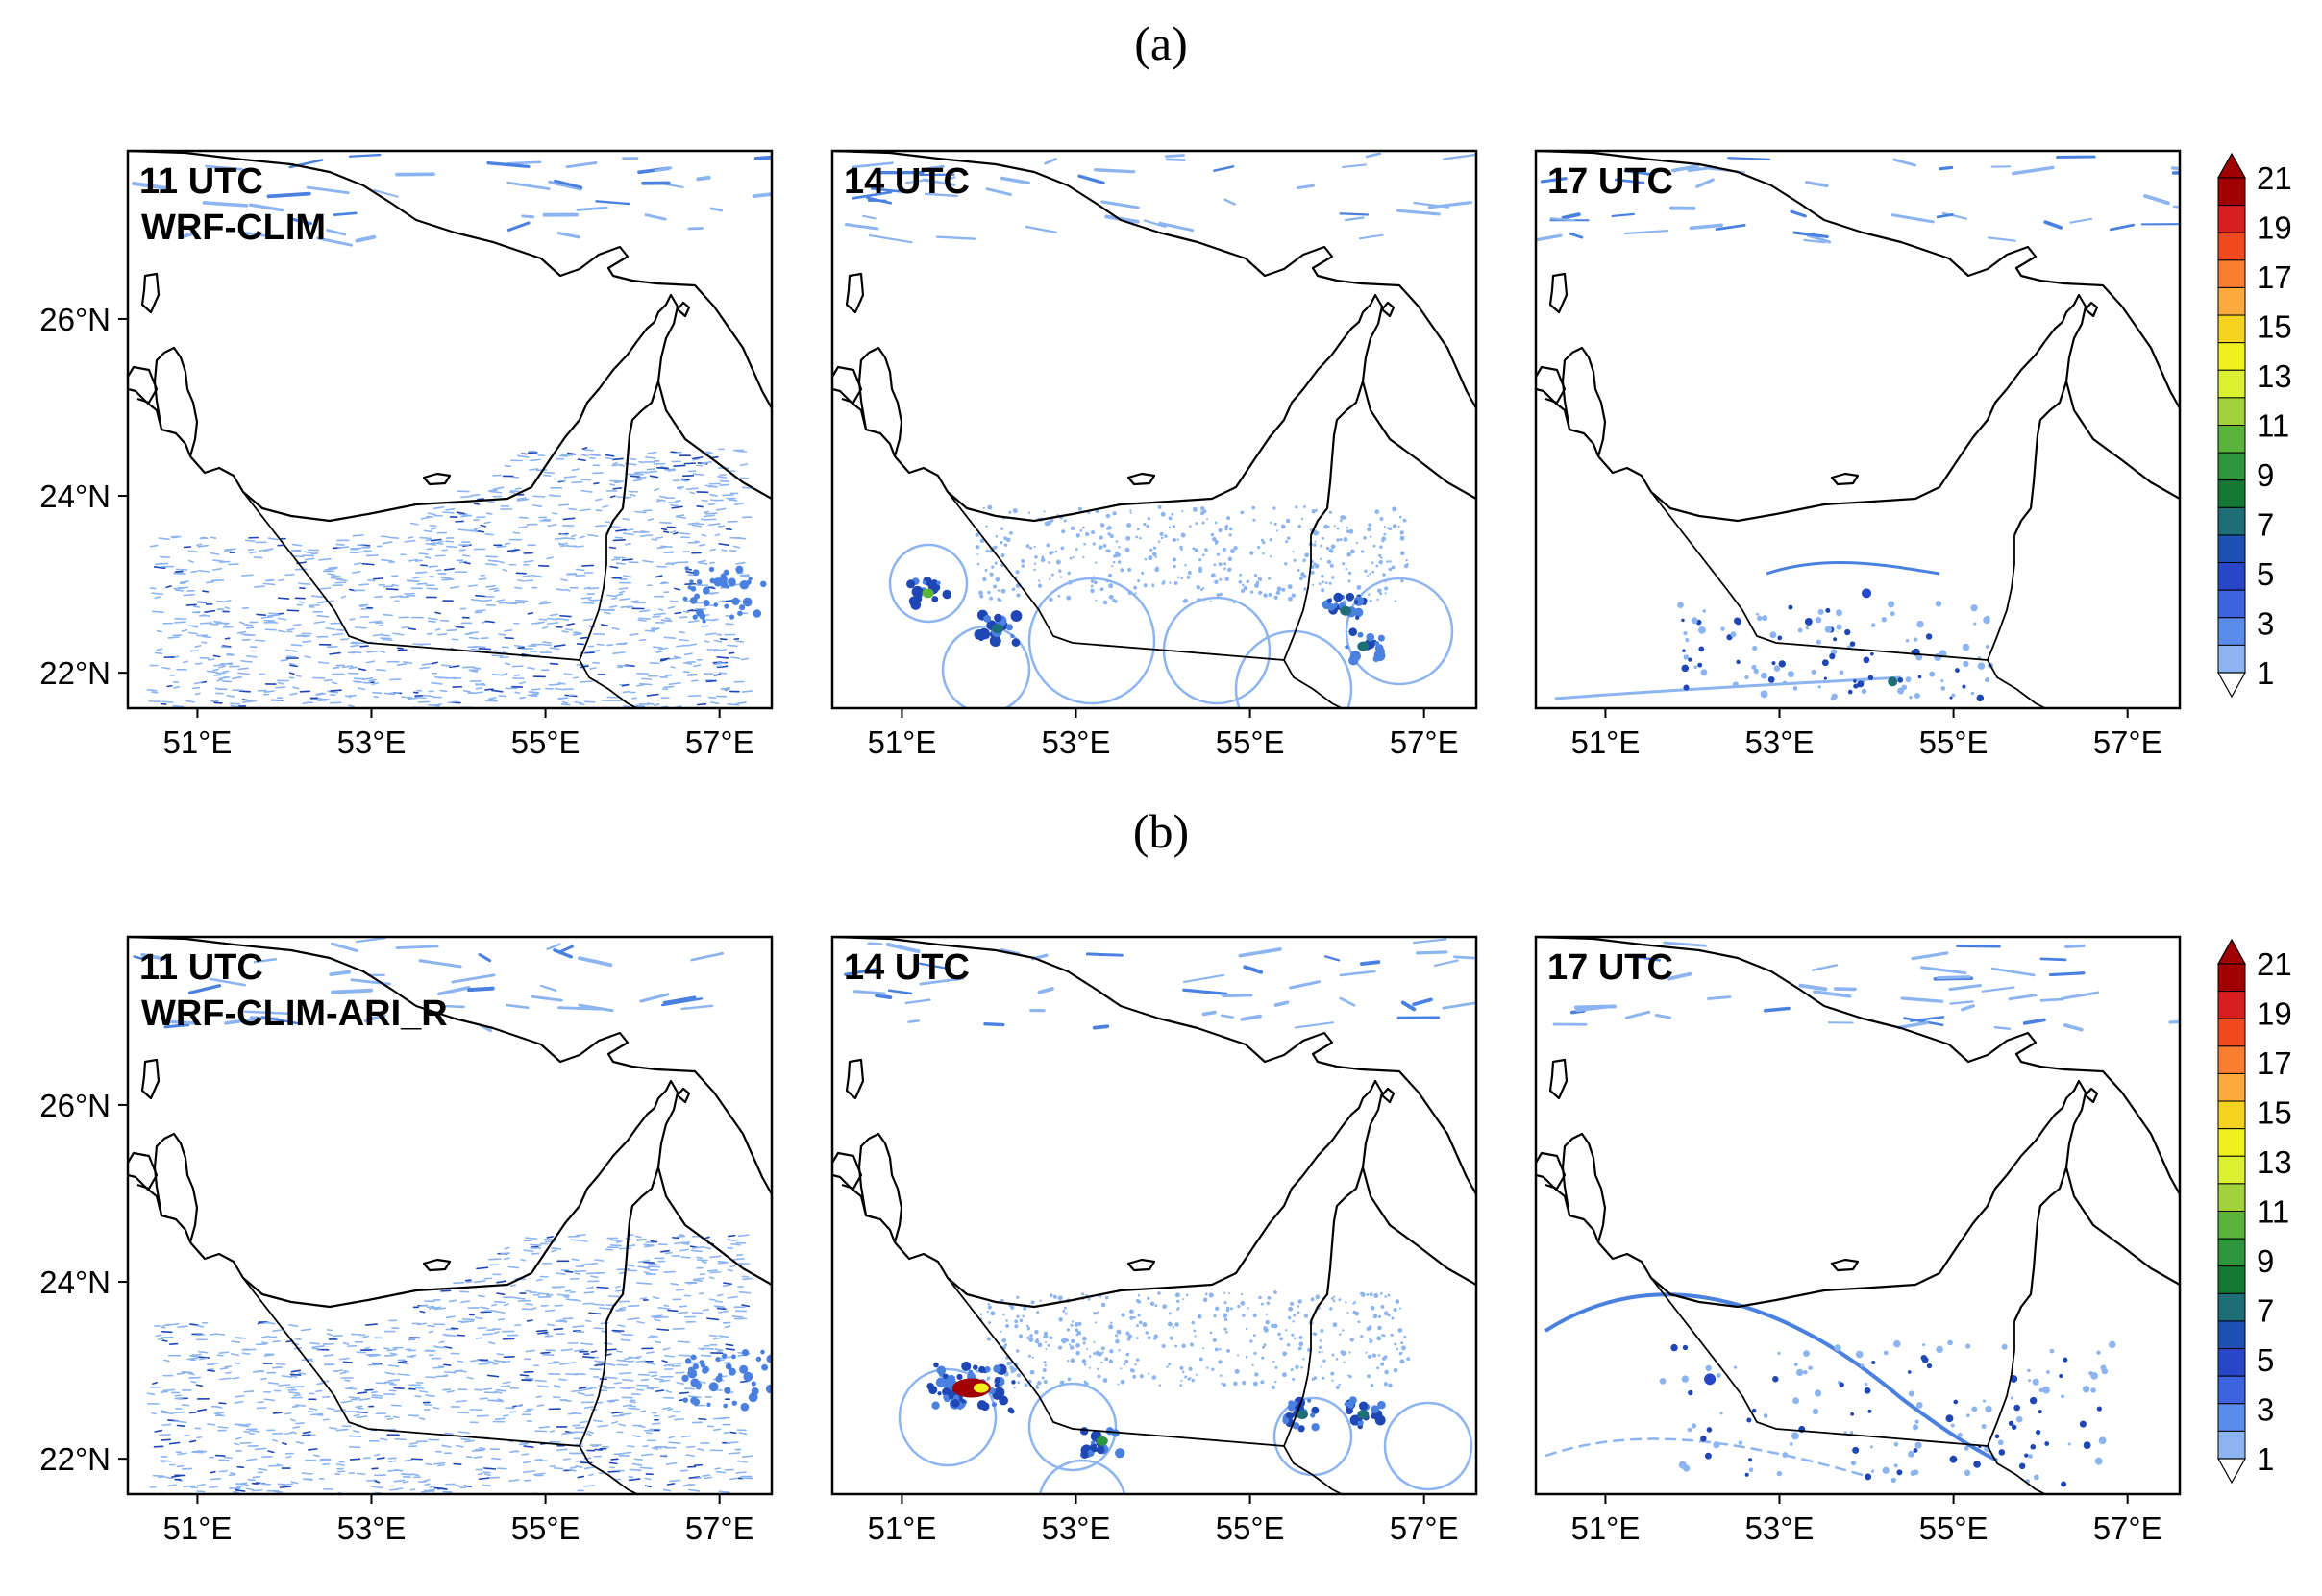  I want to click on colorbar-label: 3, so click(2265, 1410).